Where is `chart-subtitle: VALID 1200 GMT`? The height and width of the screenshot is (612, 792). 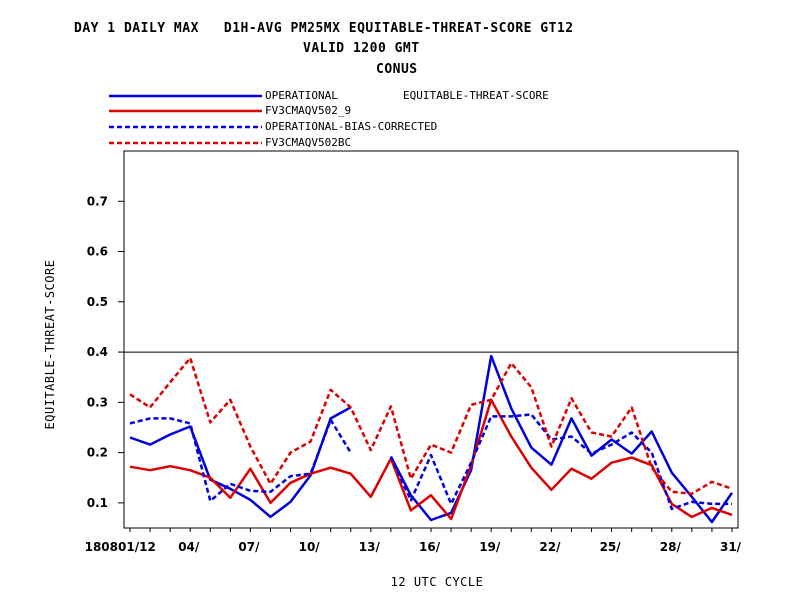
chart-subtitle: VALID 1200 GMT is located at coordinates (361, 48).